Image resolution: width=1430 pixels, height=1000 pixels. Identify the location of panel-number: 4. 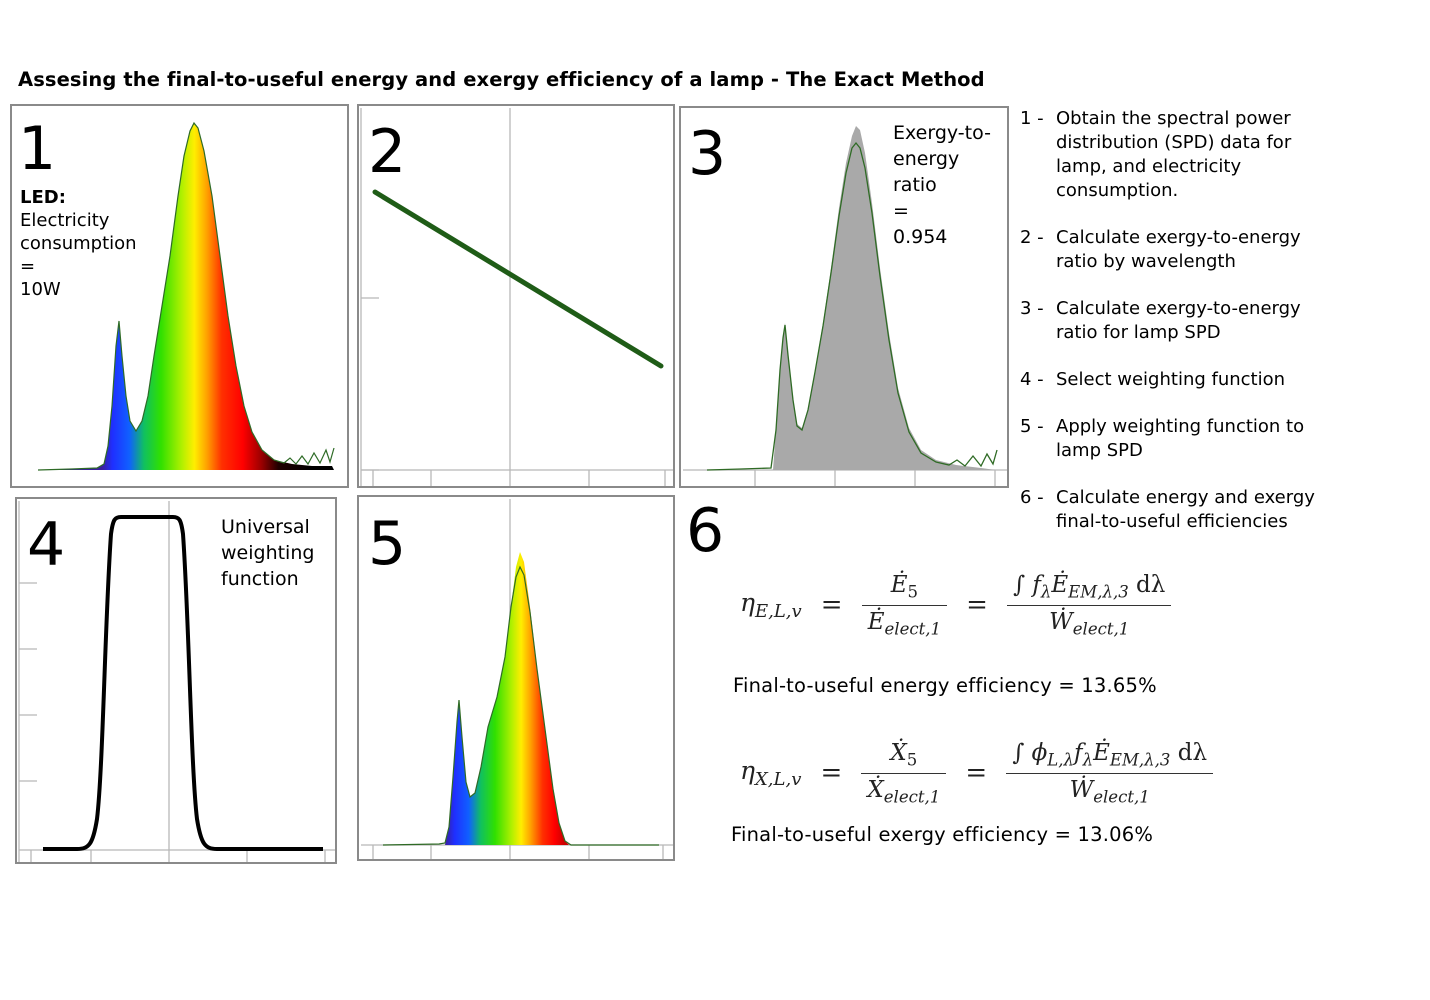
(46, 545).